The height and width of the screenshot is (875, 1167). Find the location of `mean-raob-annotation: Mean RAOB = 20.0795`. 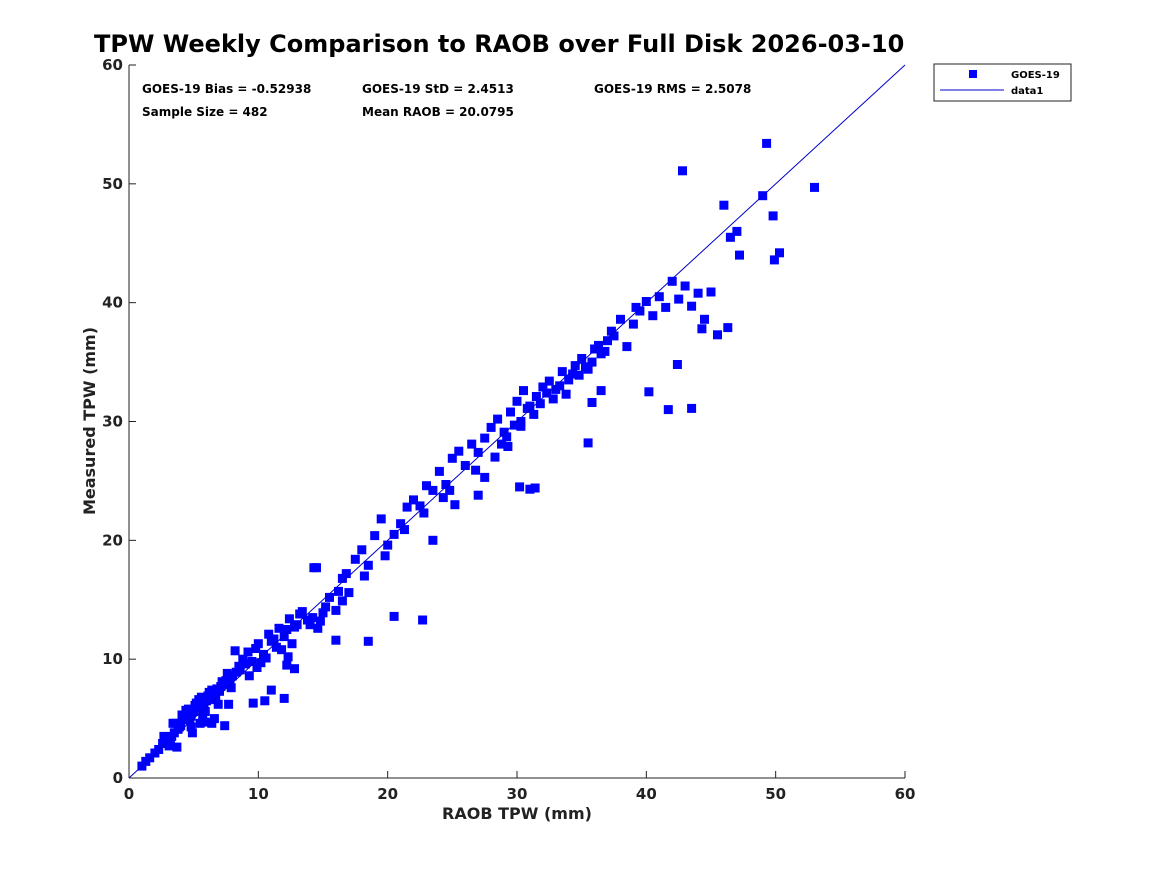

mean-raob-annotation: Mean RAOB = 20.0795 is located at coordinates (438, 112).